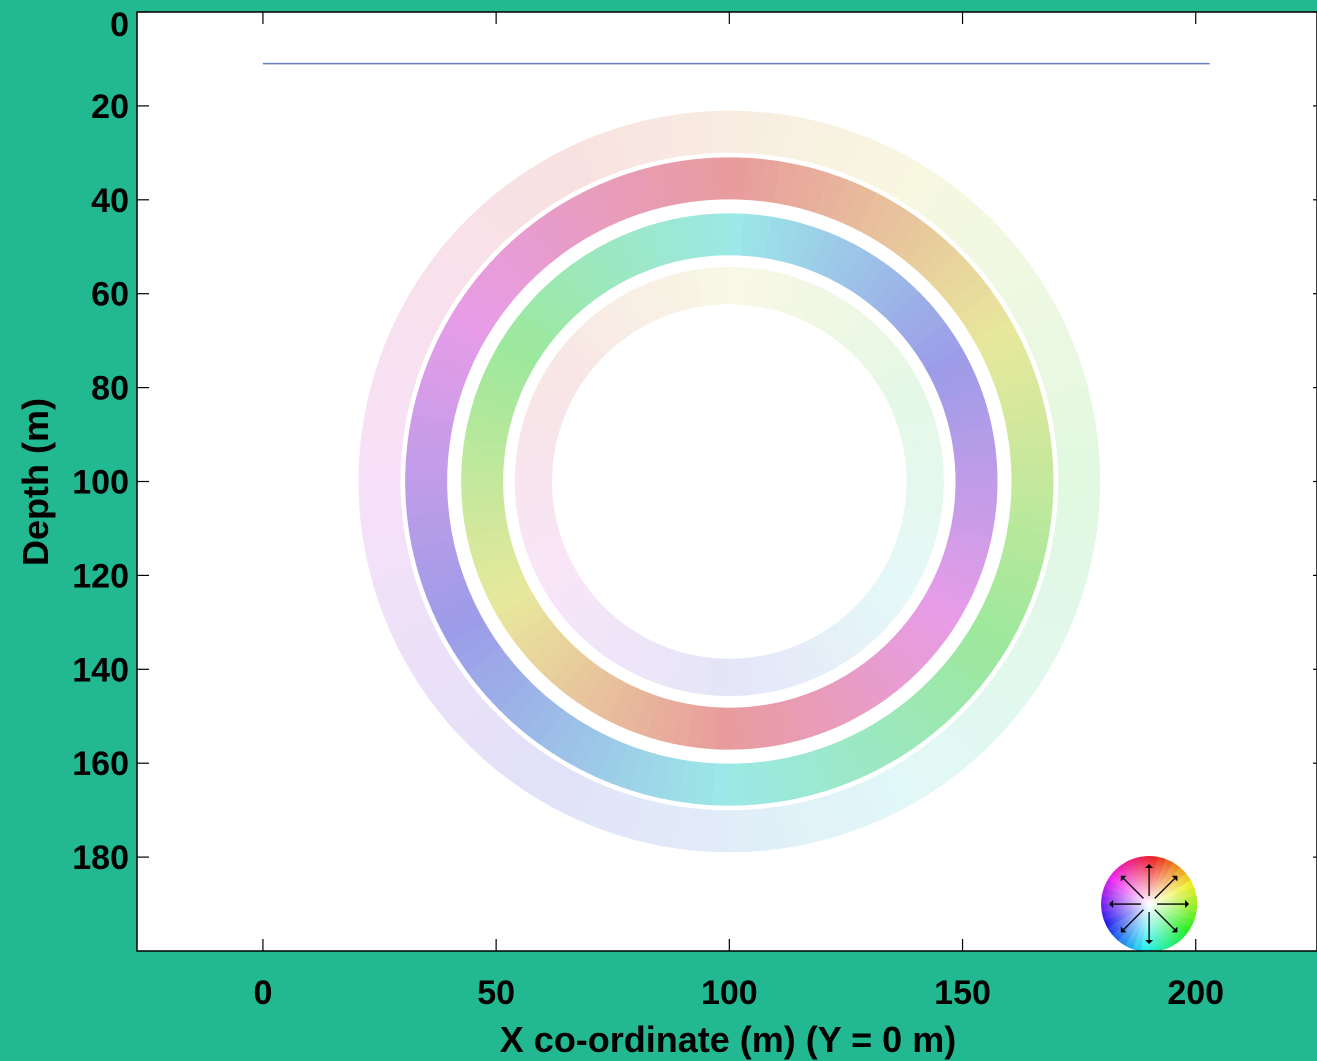  What do you see at coordinates (1149, 904) in the screenshot?
I see `colour-wheel-legend` at bounding box center [1149, 904].